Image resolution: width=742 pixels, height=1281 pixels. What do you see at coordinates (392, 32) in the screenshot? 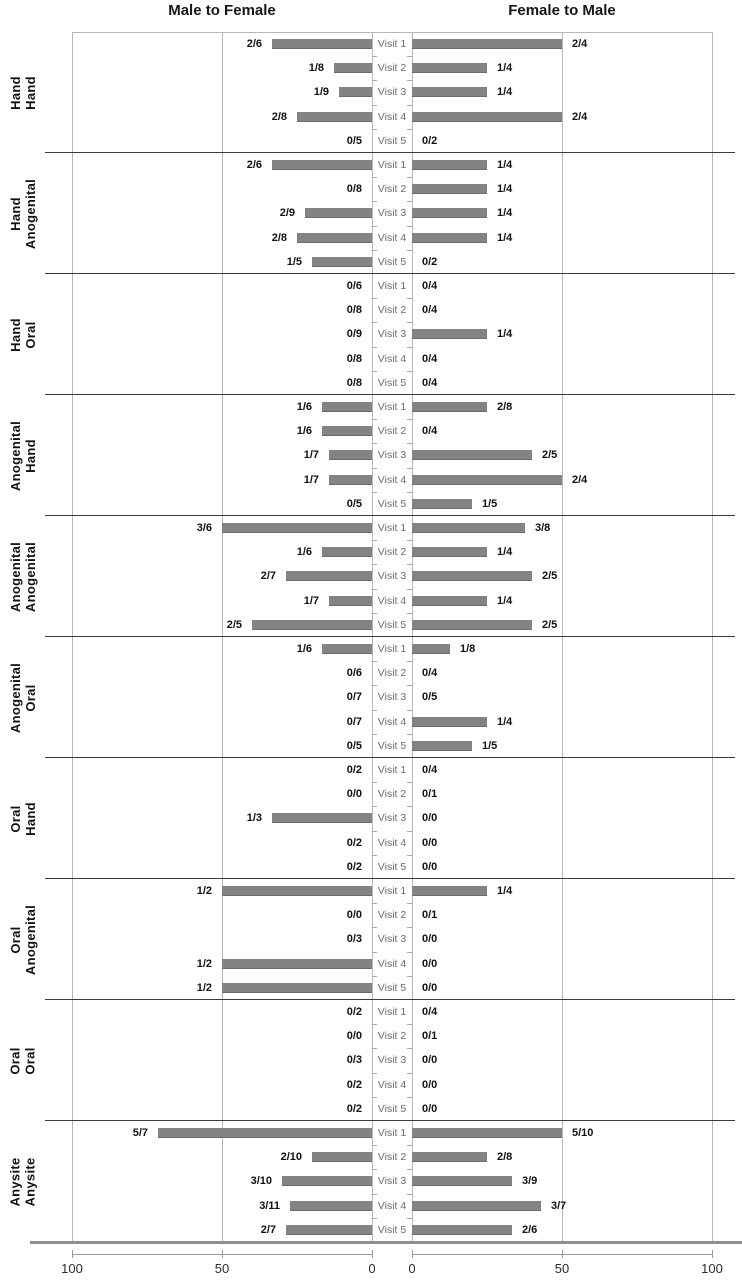
I see `panel-top-border` at bounding box center [392, 32].